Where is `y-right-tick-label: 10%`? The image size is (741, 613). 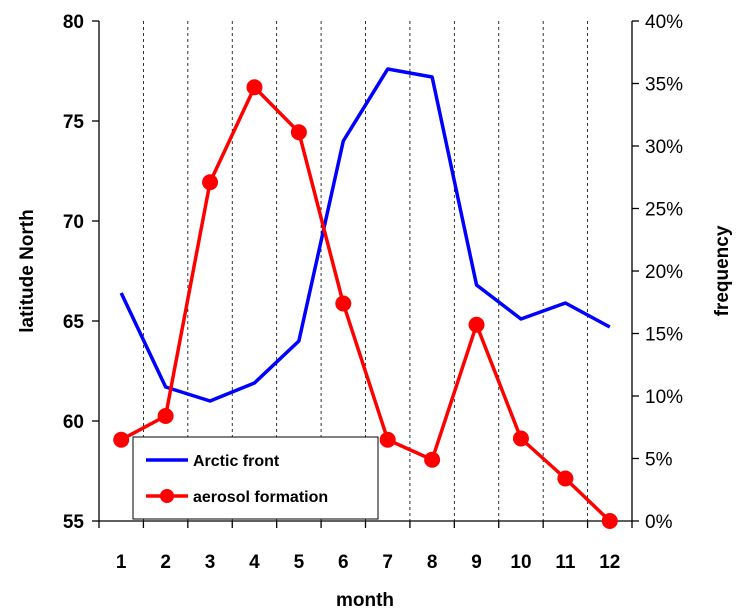 y-right-tick-label: 10% is located at coordinates (664, 397).